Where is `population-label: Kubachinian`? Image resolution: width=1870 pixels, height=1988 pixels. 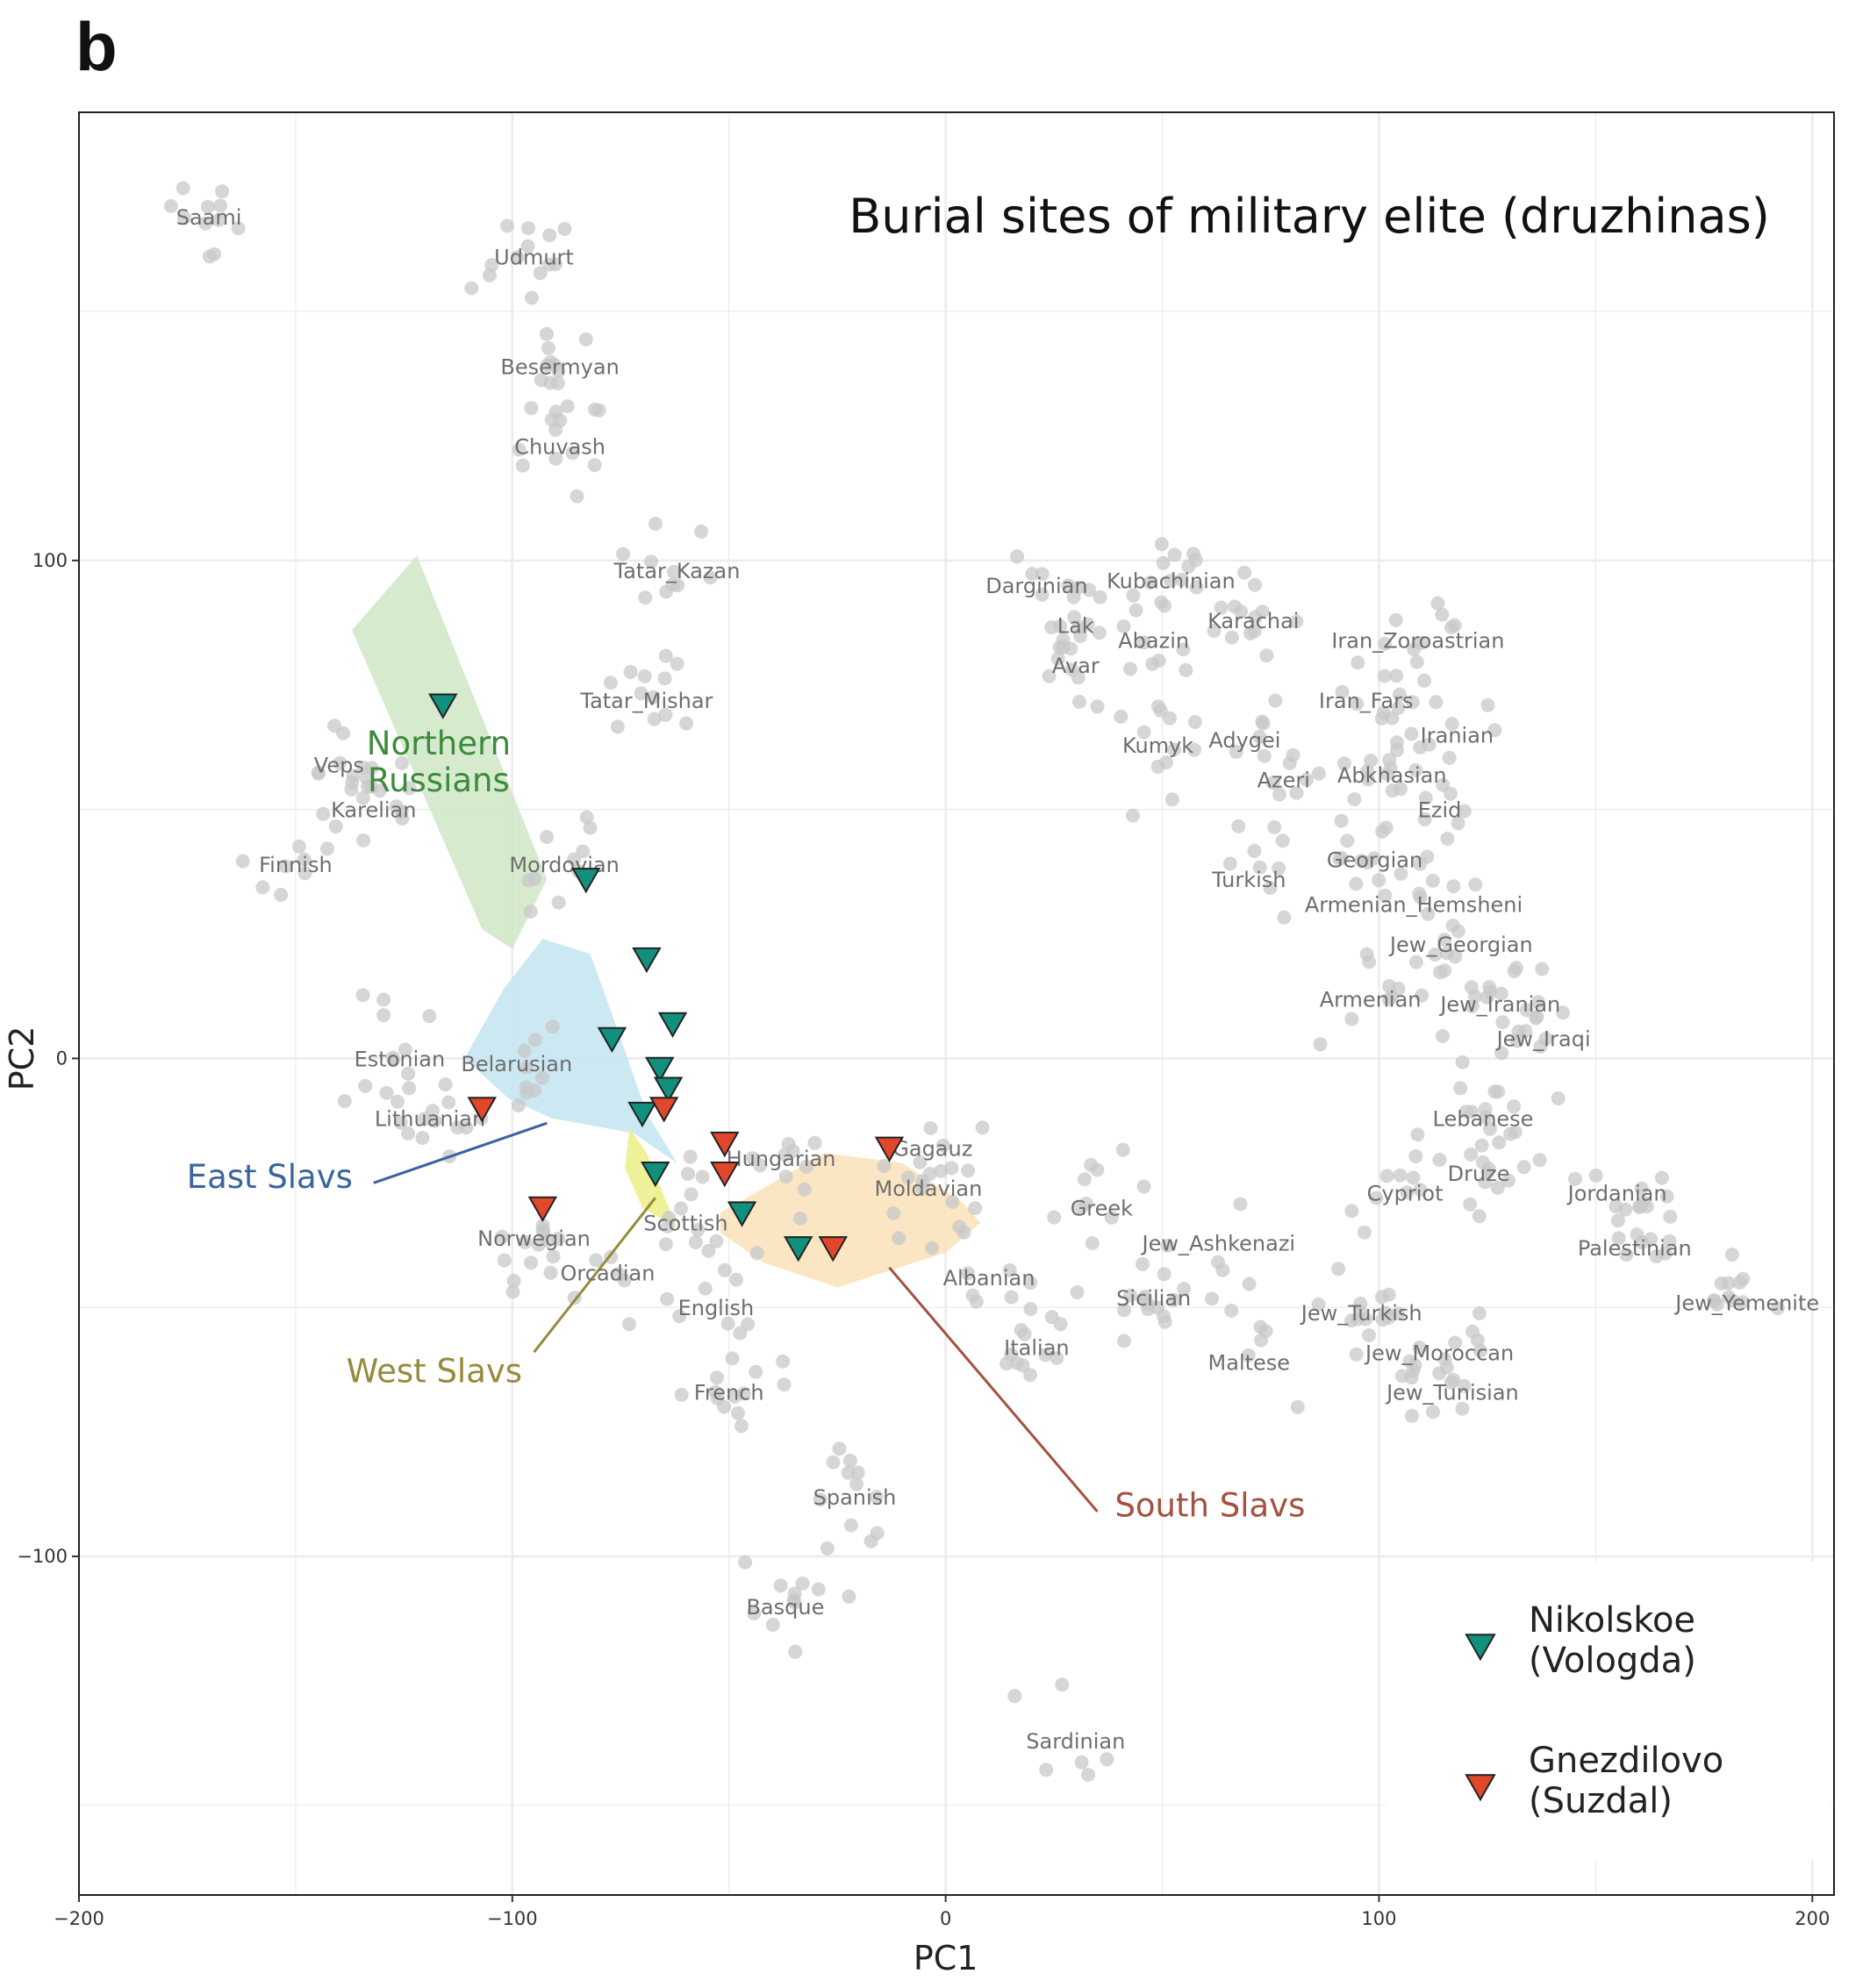 population-label: Kubachinian is located at coordinates (1171, 581).